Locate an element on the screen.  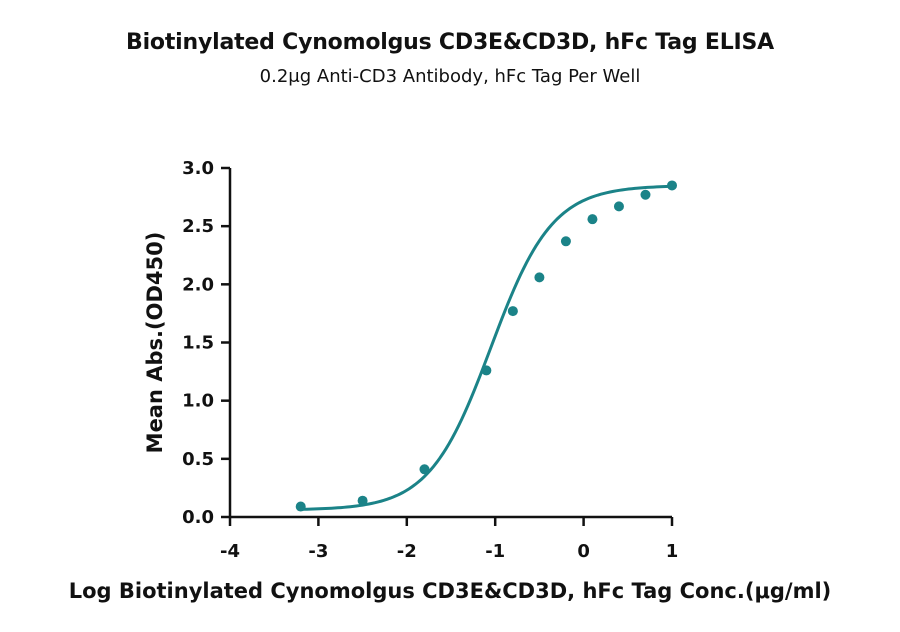
x-tick-label: -3 is located at coordinates (318, 551).